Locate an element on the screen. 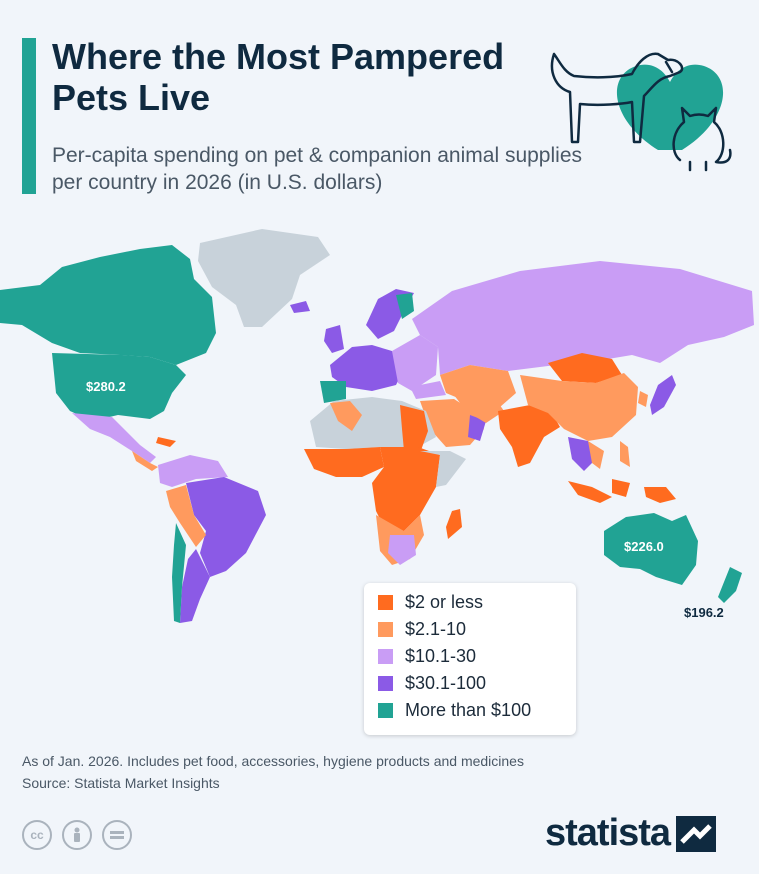 The width and height of the screenshot is (759, 874). region-finland is located at coordinates (405, 306).